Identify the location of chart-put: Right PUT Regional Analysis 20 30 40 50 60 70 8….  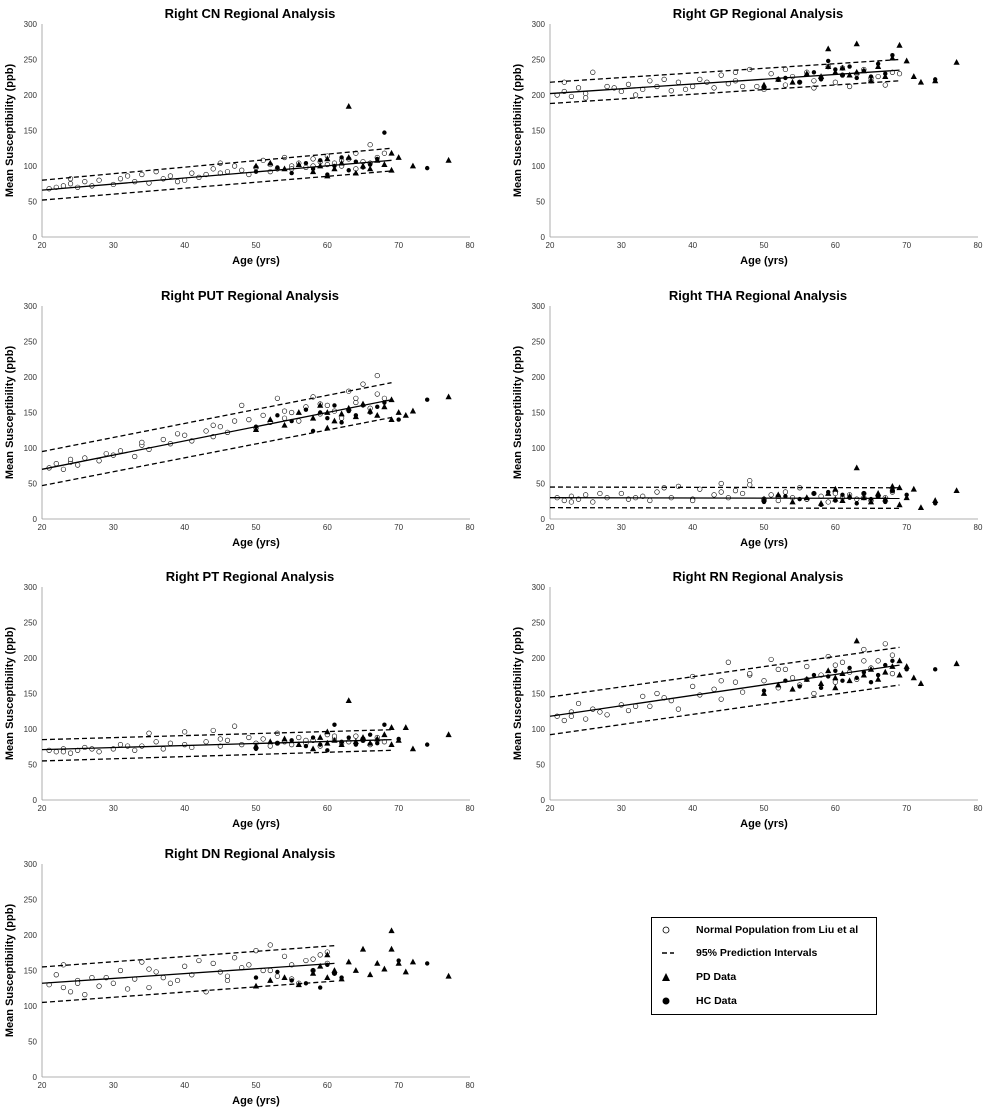
(239, 418).